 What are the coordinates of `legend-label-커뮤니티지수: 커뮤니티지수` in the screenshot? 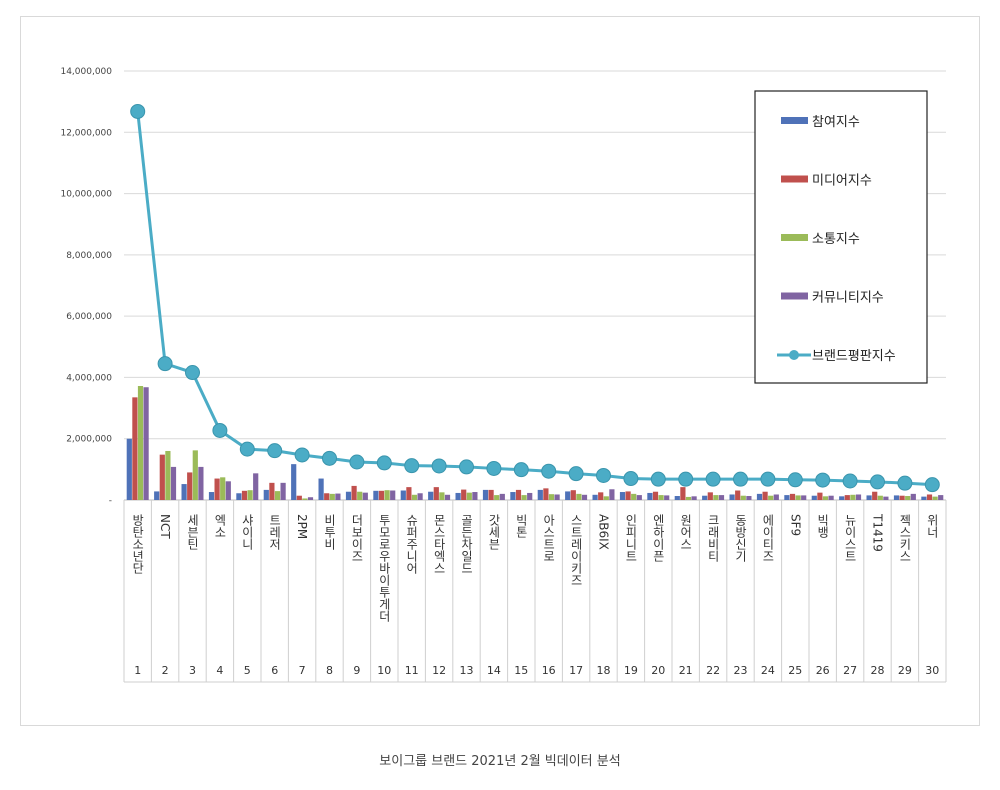 It's located at (848, 298).